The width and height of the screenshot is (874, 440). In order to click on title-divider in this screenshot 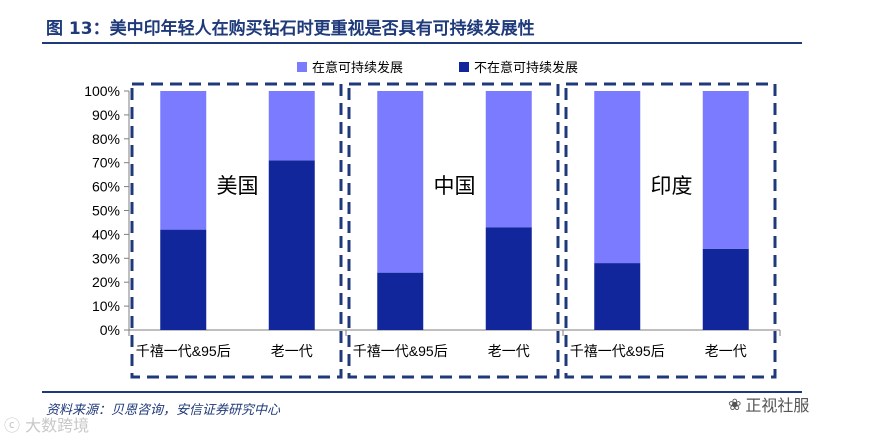, I will do `click(422, 43)`.